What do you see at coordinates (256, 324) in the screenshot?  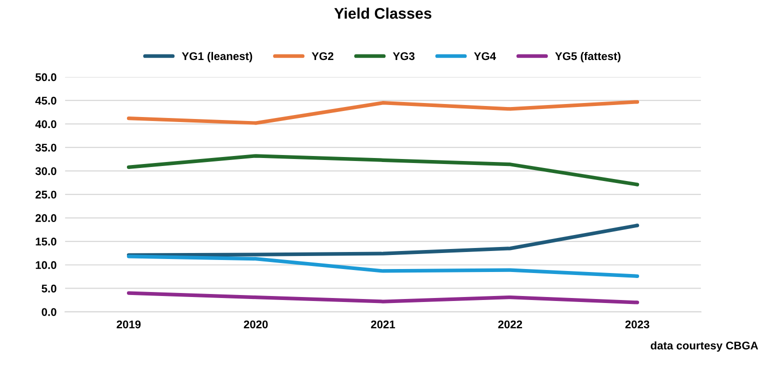 I see `x-tick-label: 2020` at bounding box center [256, 324].